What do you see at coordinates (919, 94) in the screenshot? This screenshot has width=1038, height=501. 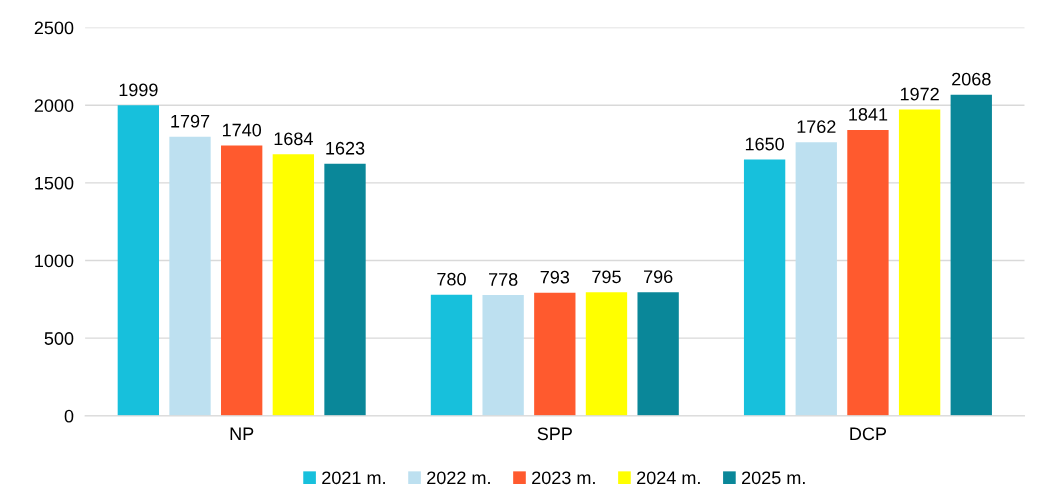 I see `data-label: 1972` at bounding box center [919, 94].